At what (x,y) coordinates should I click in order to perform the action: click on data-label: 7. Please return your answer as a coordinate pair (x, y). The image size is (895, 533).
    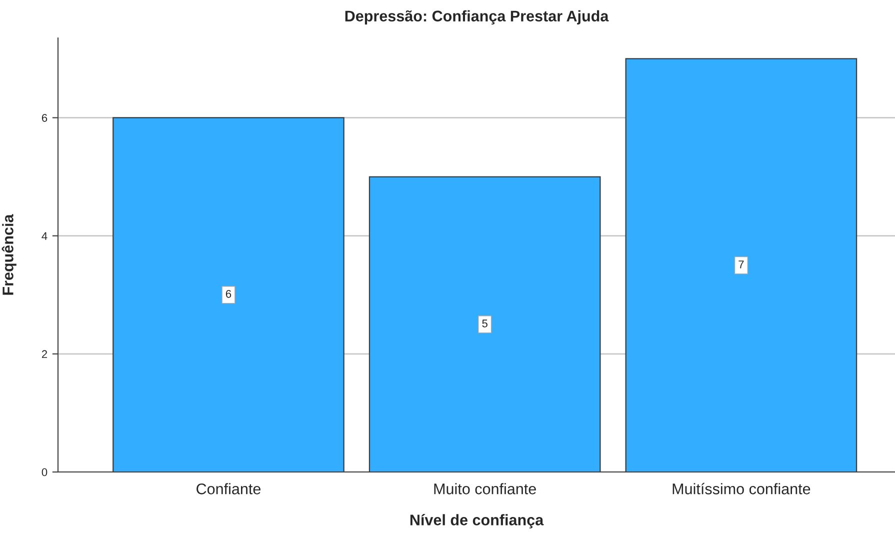
    Looking at the image, I should click on (741, 264).